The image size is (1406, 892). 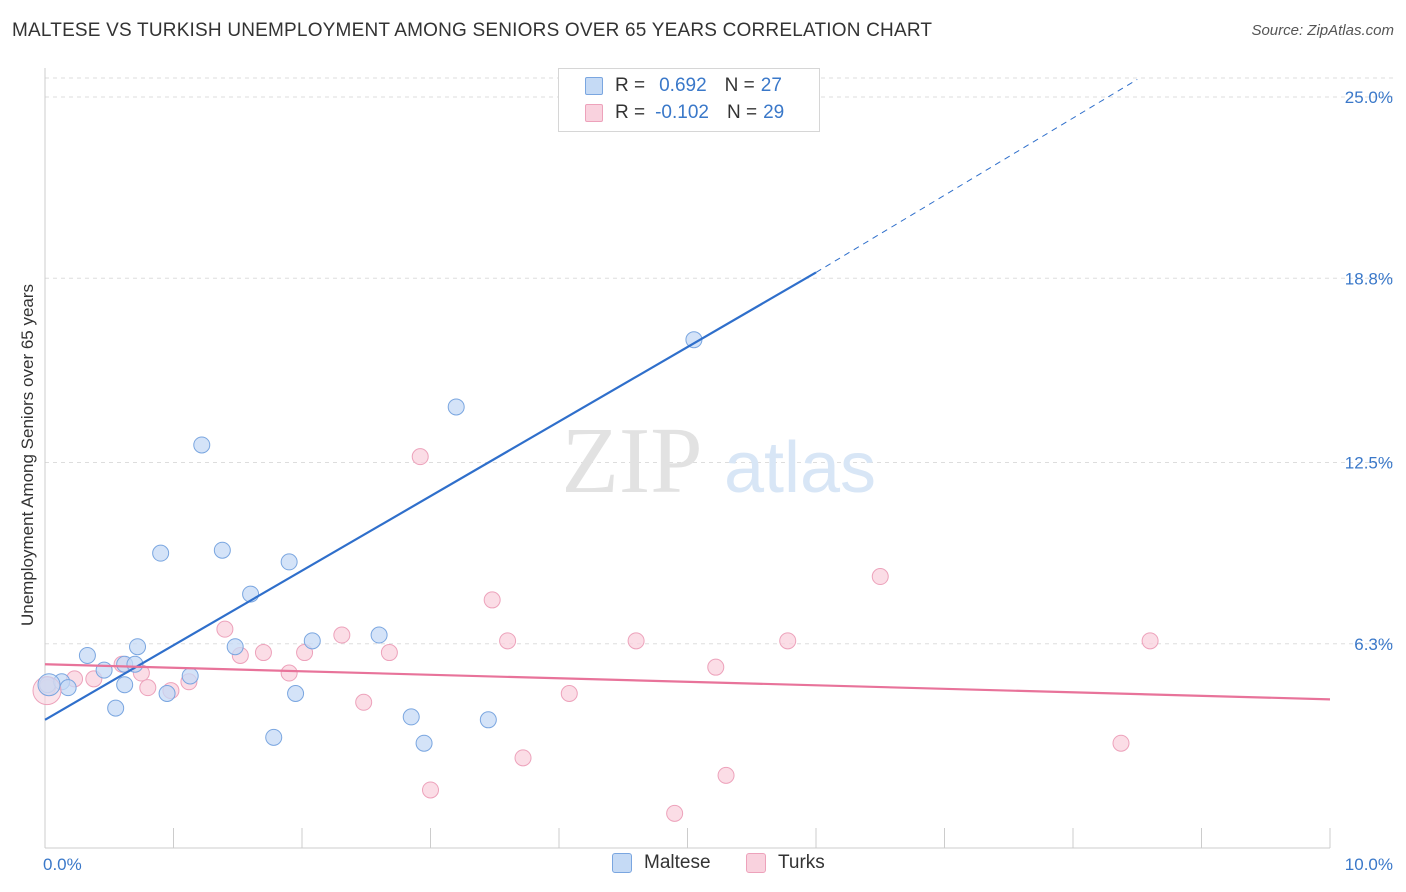 What do you see at coordinates (1369, 278) in the screenshot?
I see `y-tick-label: 18.8%` at bounding box center [1369, 278].